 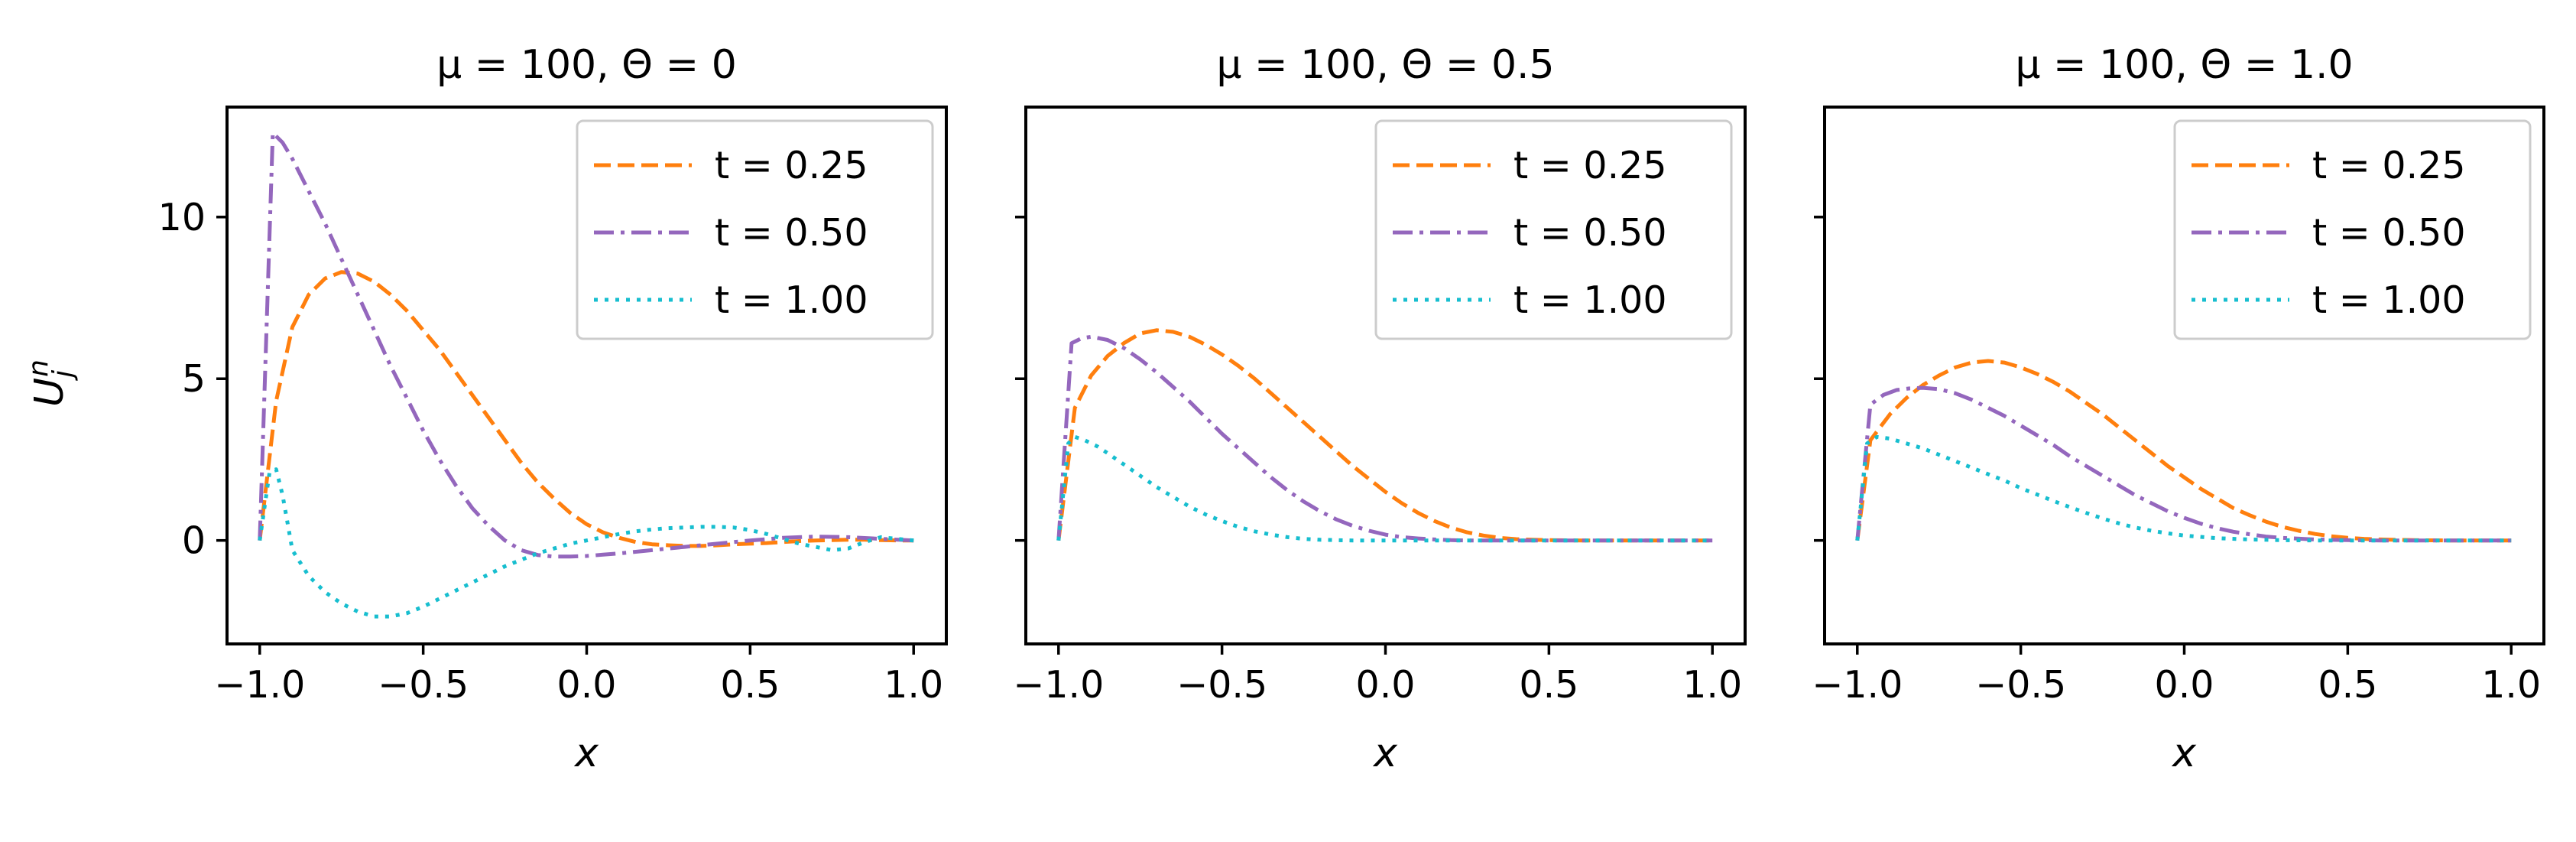 What do you see at coordinates (1385, 65) in the screenshot?
I see `panel-title: μ = 100, Θ = 0.5` at bounding box center [1385, 65].